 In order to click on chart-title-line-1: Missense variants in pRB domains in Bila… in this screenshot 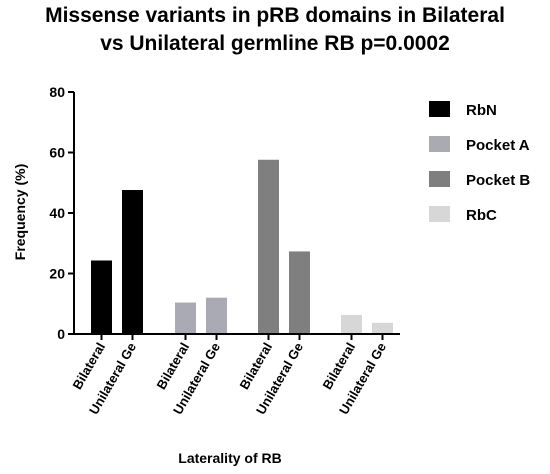, I will do `click(275, 15)`.